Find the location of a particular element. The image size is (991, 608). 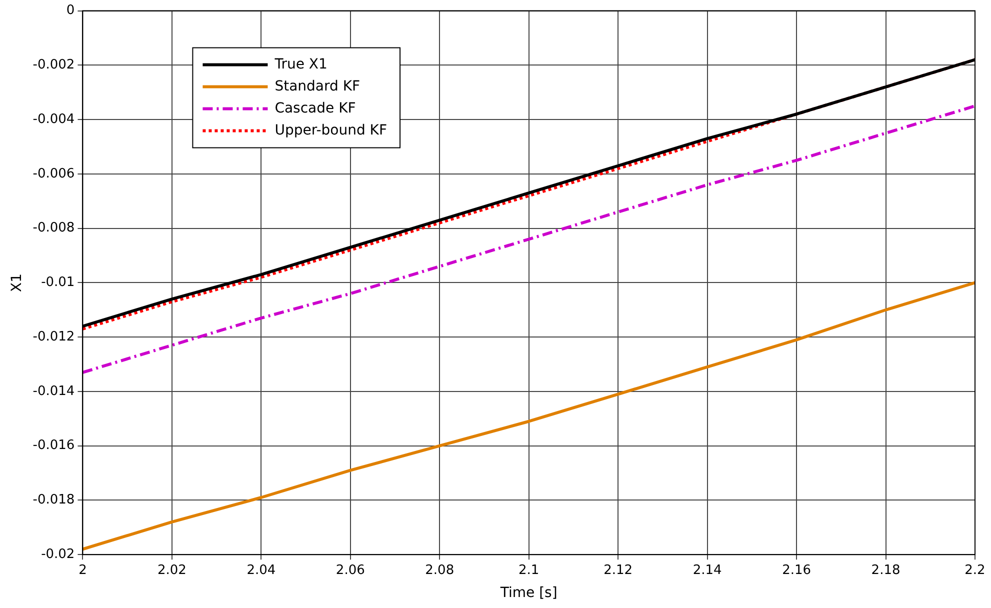

y-tick-label: 0 is located at coordinates (70, 10).